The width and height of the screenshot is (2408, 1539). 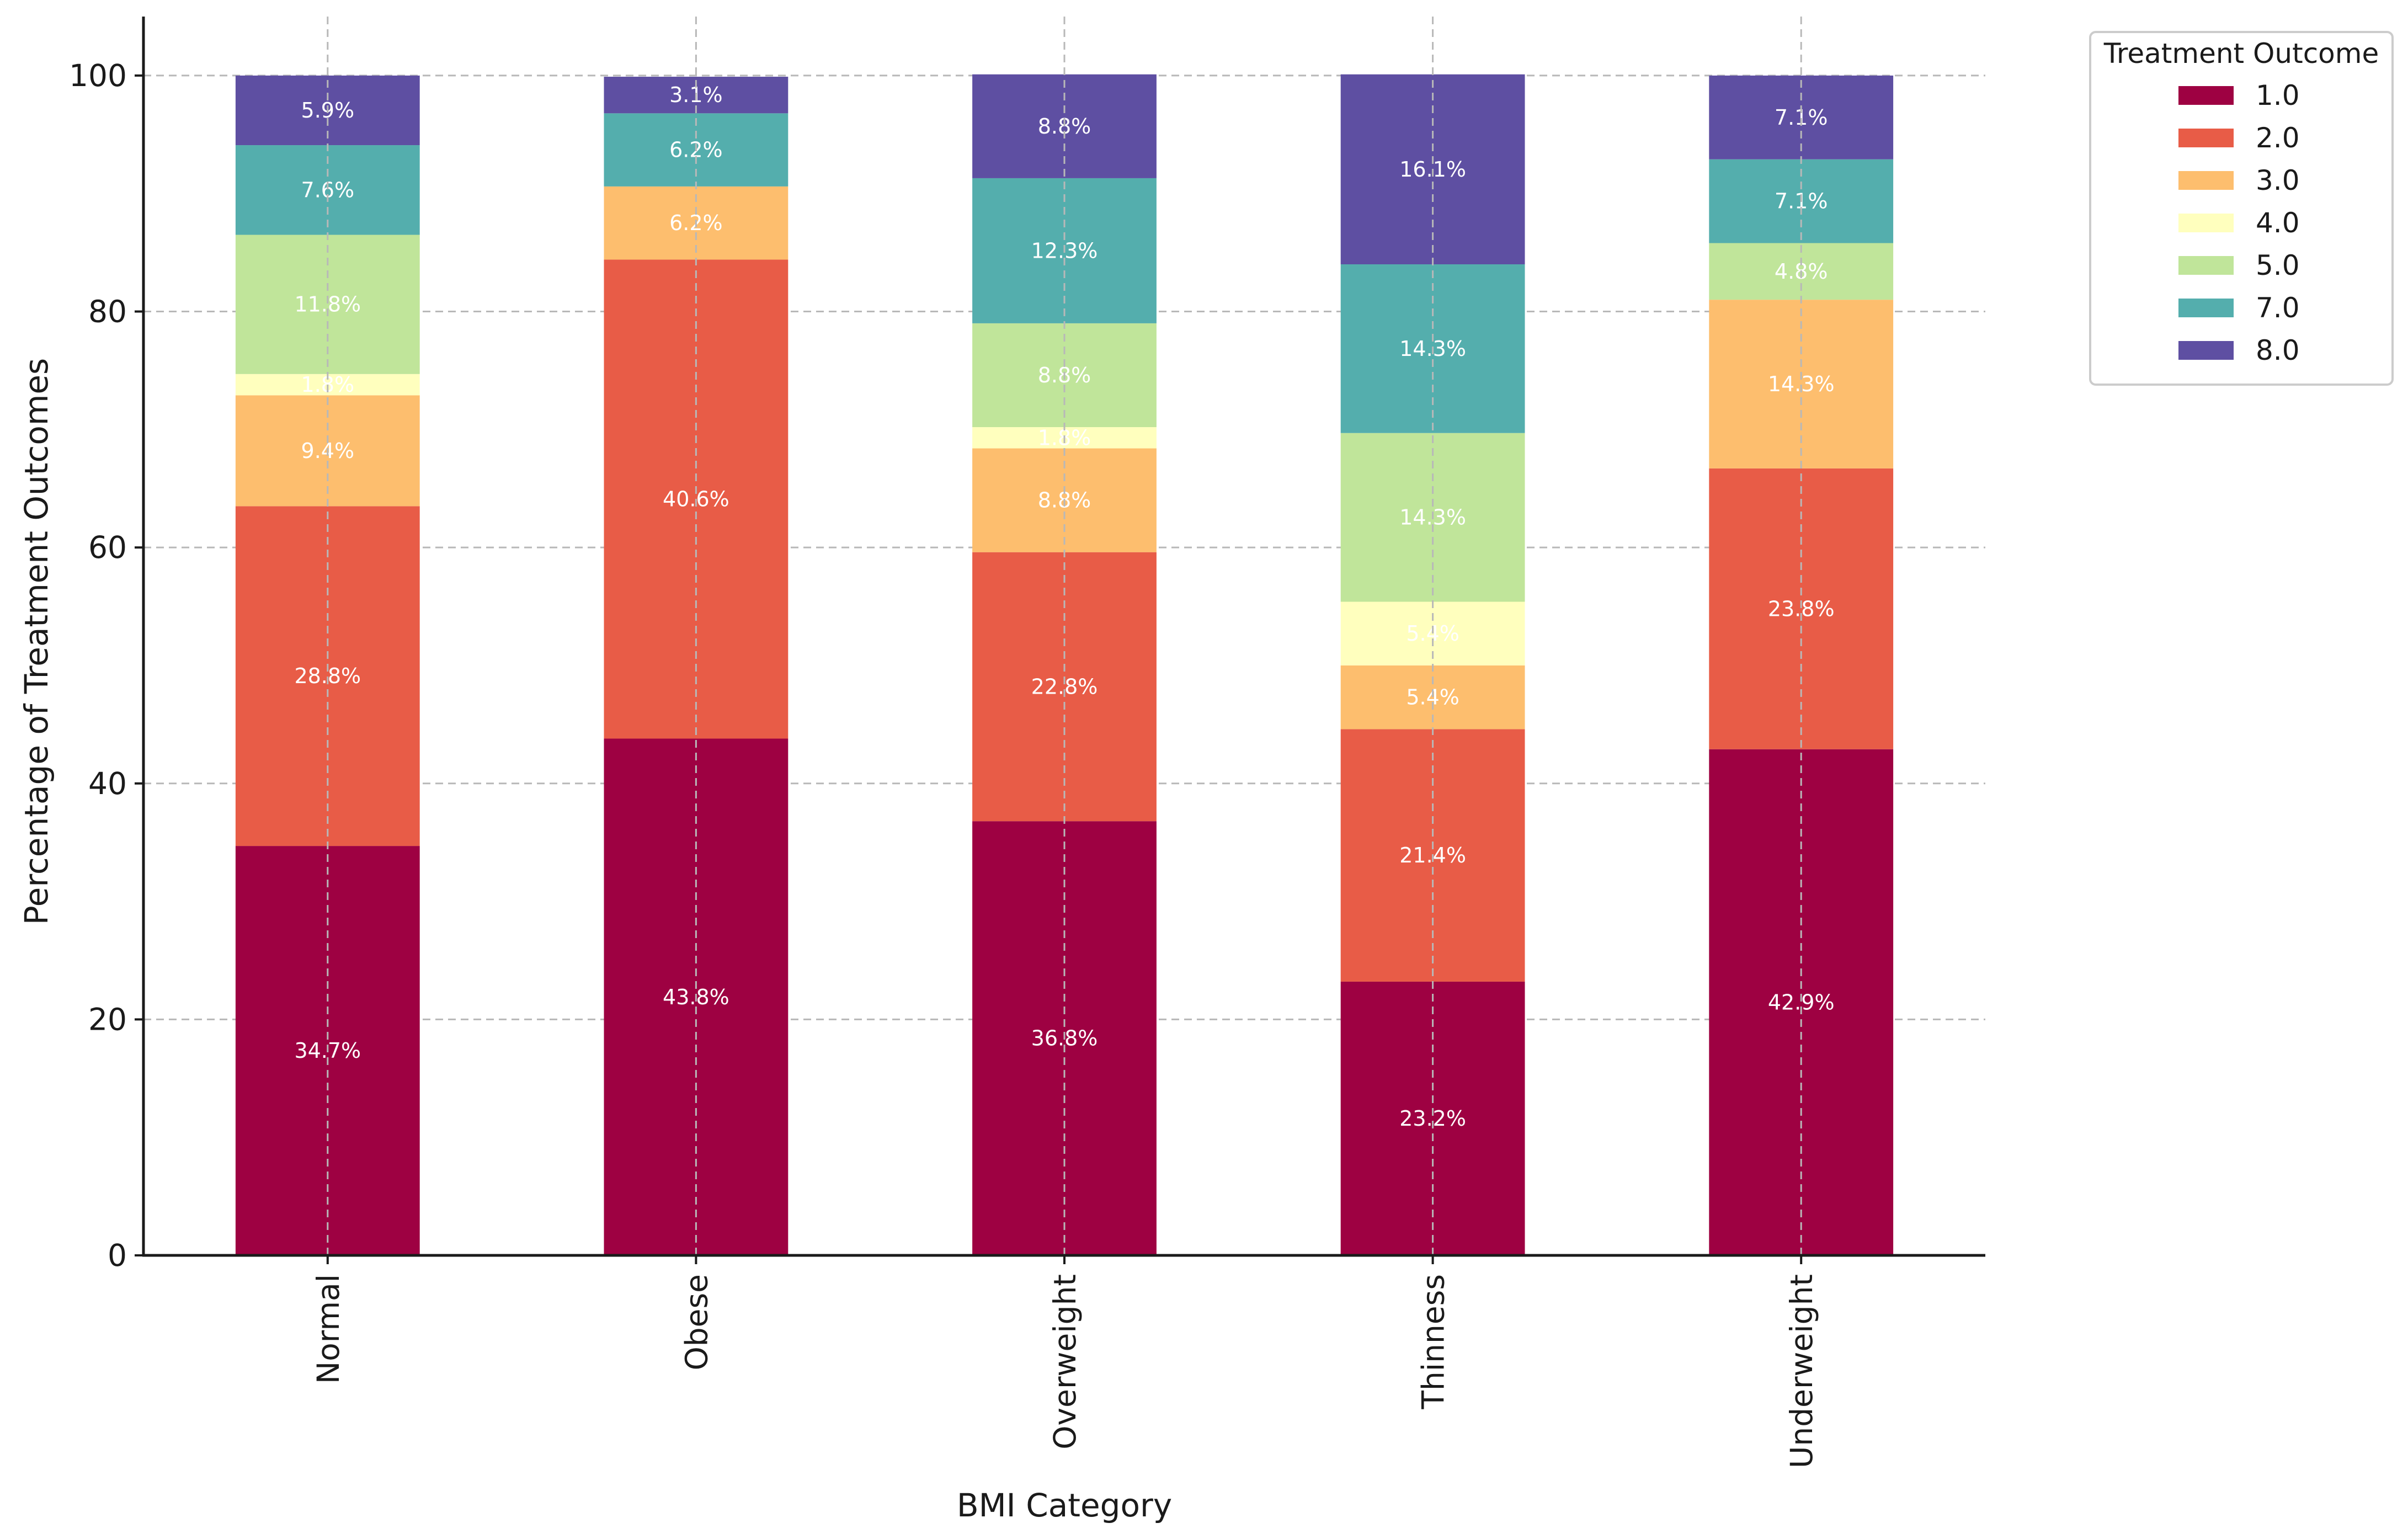 What do you see at coordinates (108, 1019) in the screenshot?
I see `y-tick-label: 20` at bounding box center [108, 1019].